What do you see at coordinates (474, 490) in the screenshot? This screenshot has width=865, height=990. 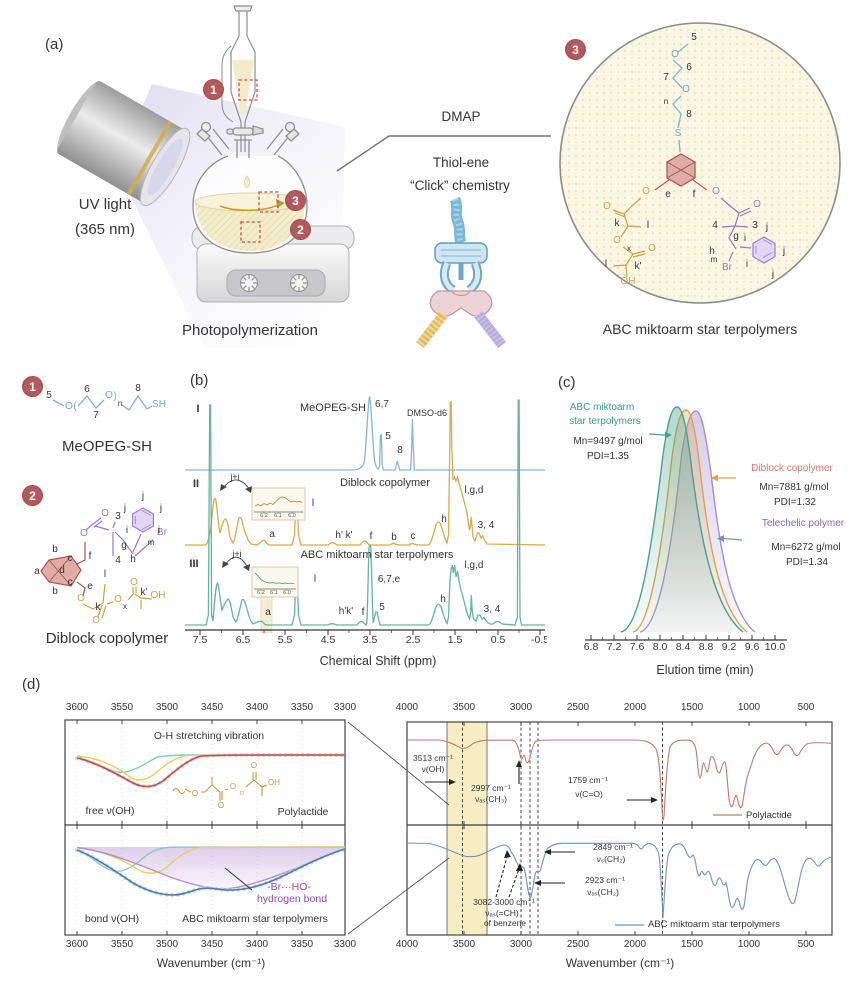 I see `annotation-label: l,g,d` at bounding box center [474, 490].